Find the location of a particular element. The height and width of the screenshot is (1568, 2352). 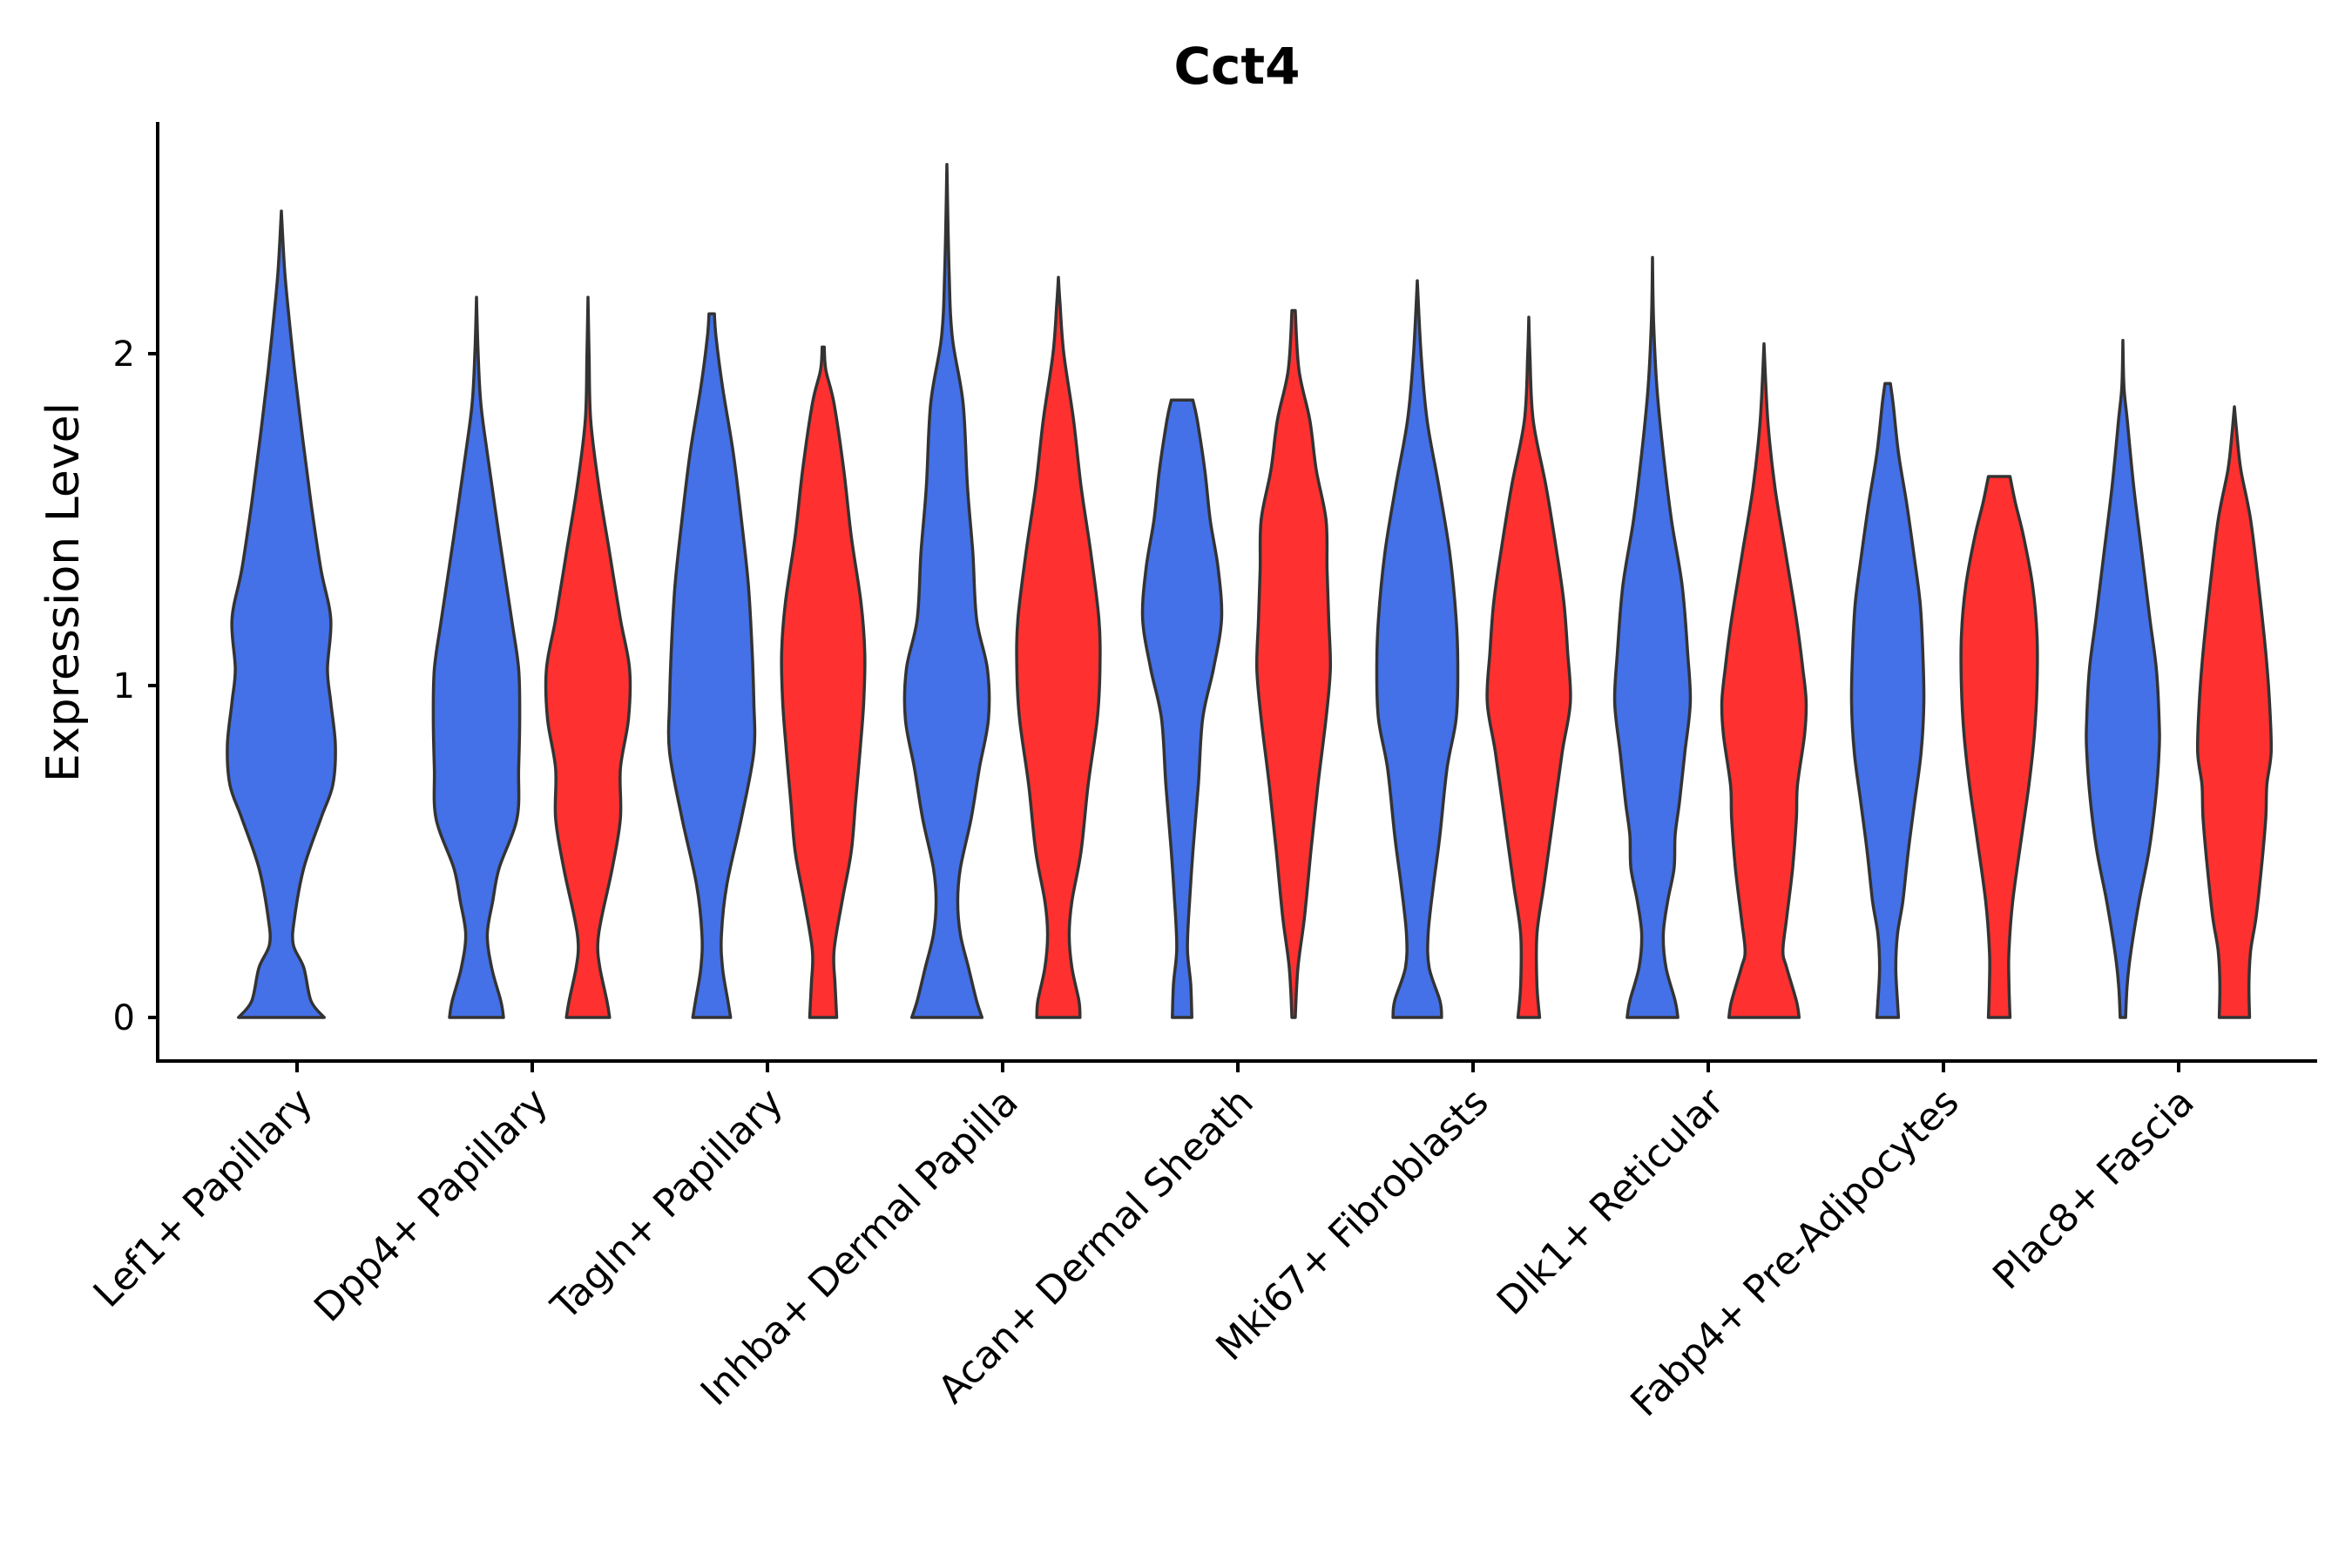

violin-plac8-fascia-blue is located at coordinates (2123, 679).